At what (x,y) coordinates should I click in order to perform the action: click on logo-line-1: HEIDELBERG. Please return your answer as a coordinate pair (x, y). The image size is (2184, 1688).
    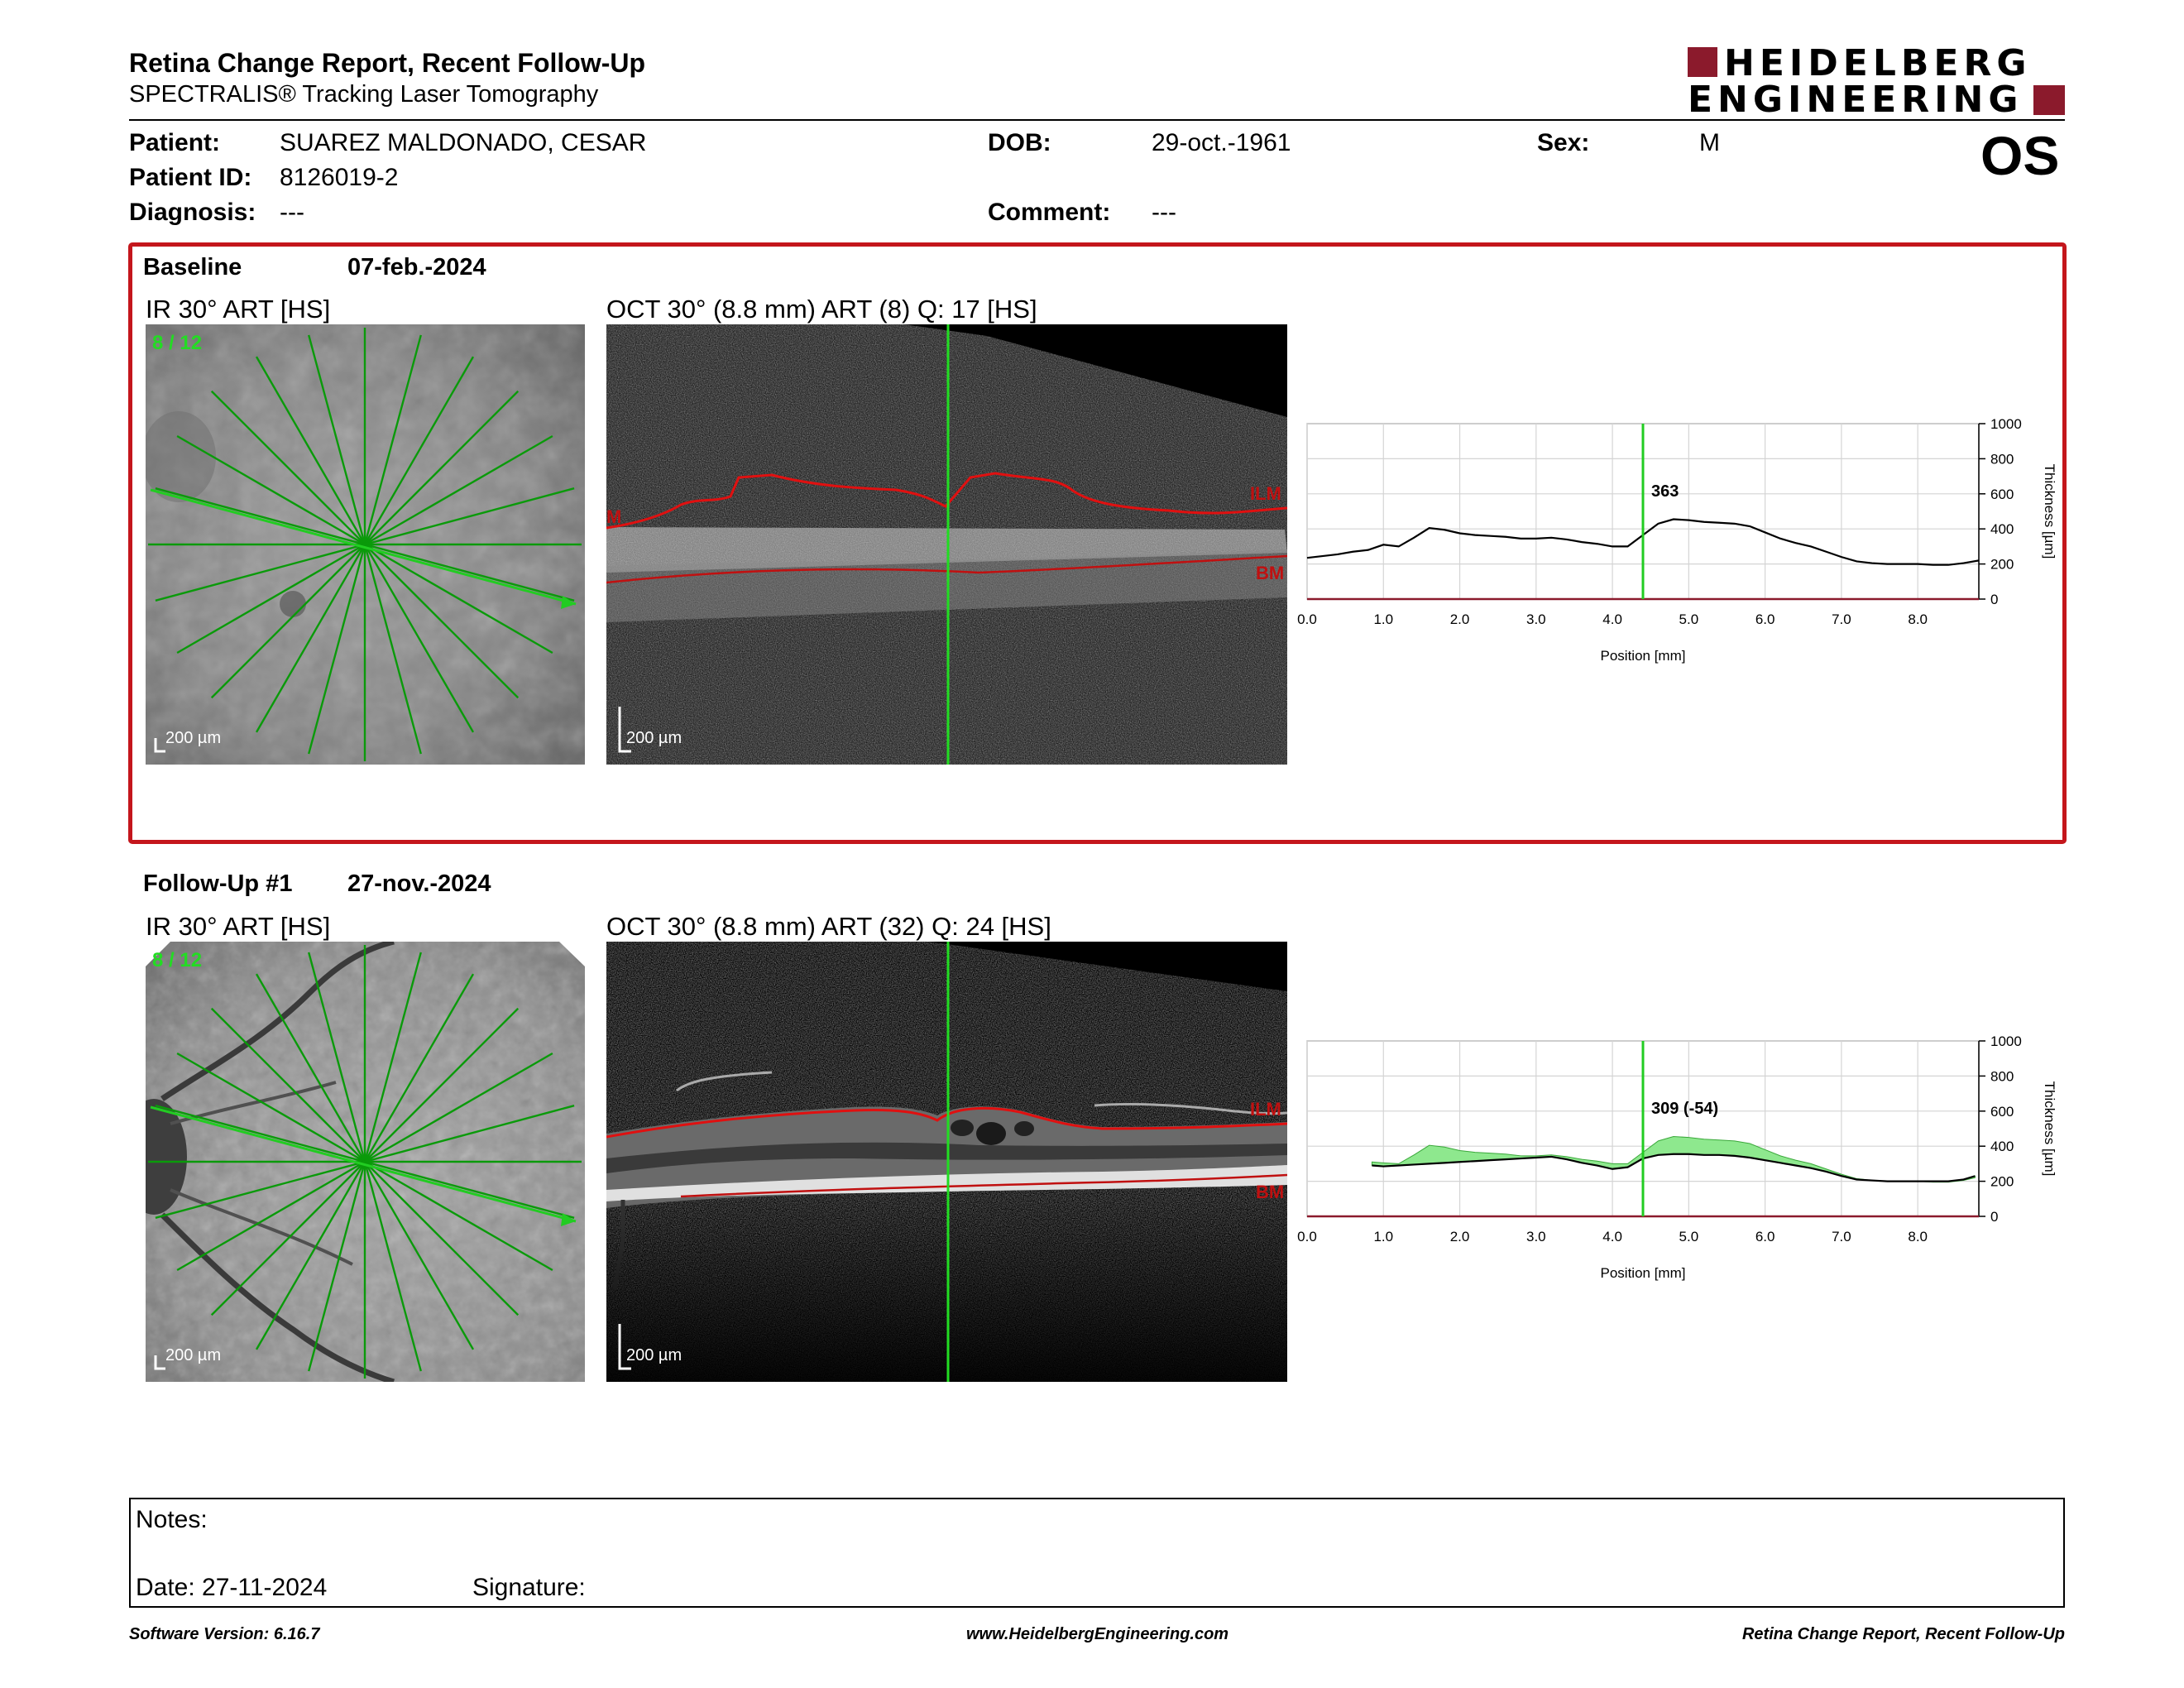
    Looking at the image, I should click on (1878, 63).